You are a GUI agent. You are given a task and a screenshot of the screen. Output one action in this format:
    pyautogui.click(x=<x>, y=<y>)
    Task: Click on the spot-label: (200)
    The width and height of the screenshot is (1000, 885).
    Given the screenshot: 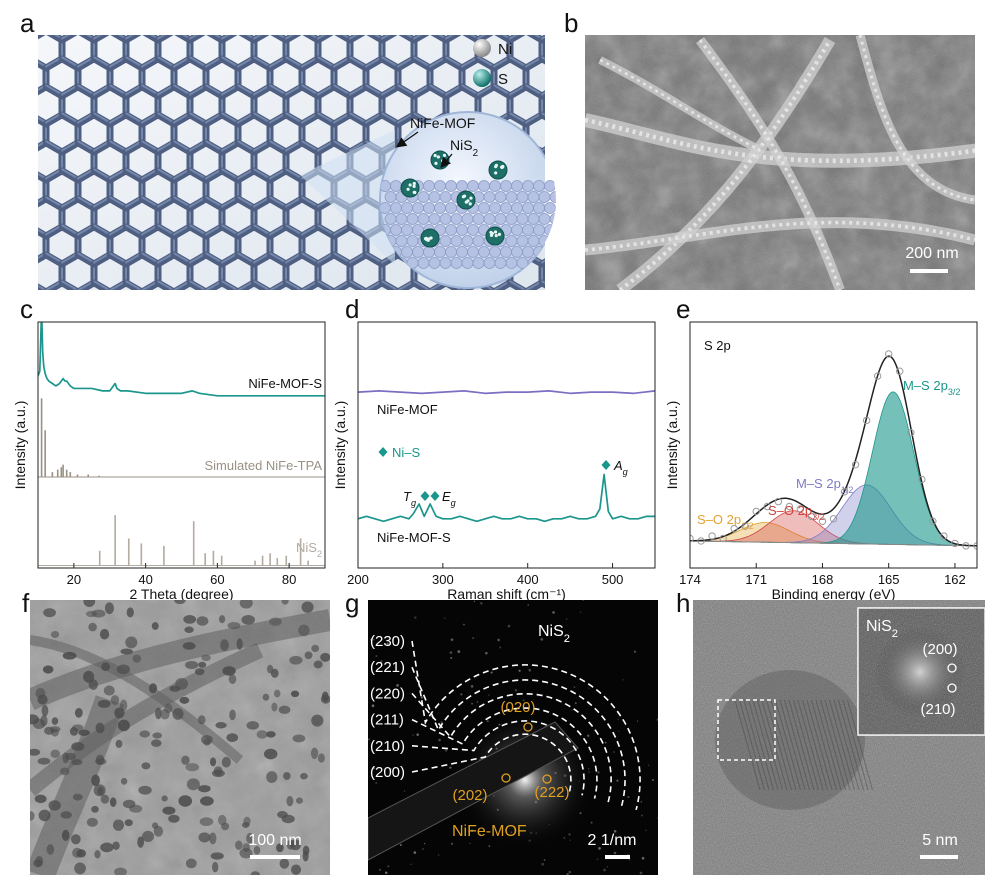 What is the action you would take?
    pyautogui.click(x=939, y=649)
    